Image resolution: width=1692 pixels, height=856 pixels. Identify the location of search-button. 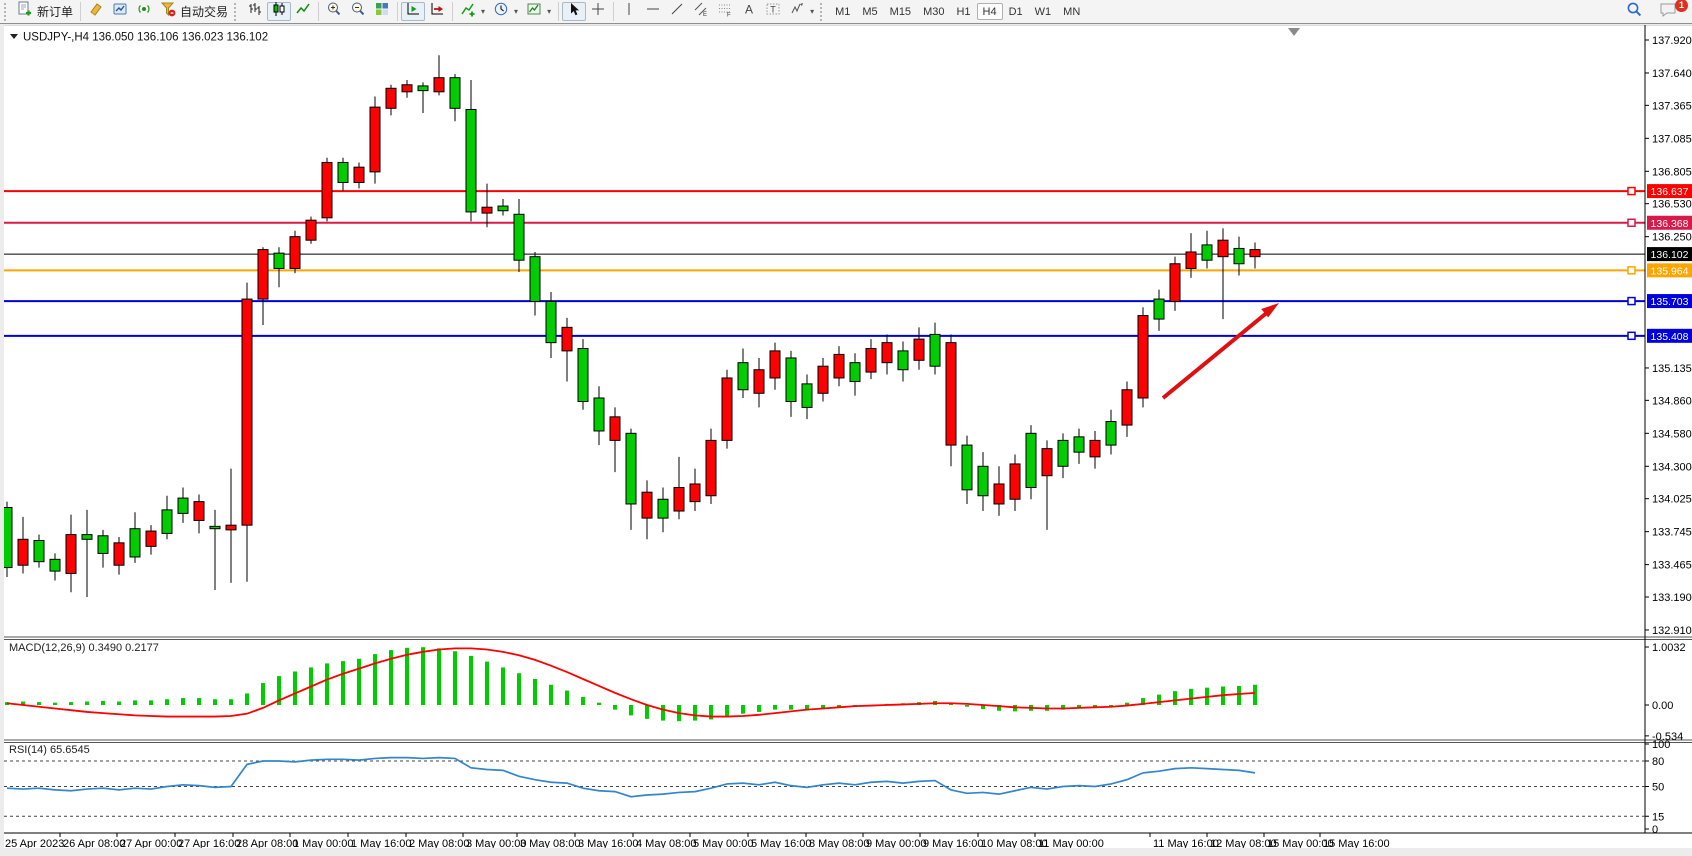
(1634, 11).